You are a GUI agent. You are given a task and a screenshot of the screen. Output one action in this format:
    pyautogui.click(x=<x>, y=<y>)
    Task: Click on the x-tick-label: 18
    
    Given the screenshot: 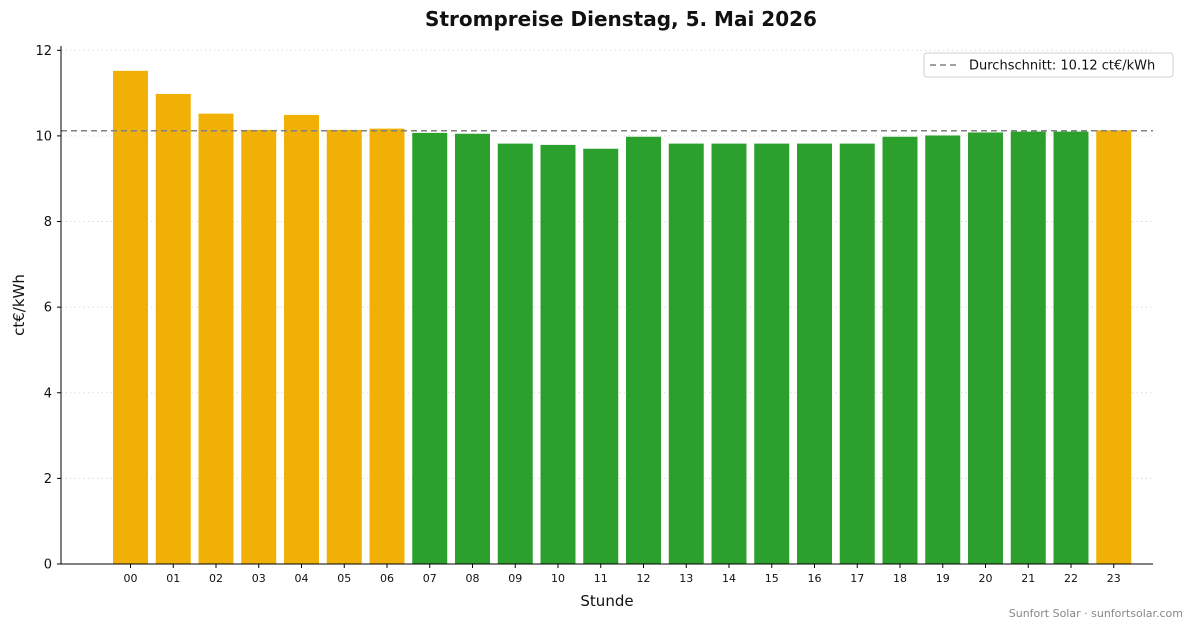 What is the action you would take?
    pyautogui.click(x=900, y=578)
    